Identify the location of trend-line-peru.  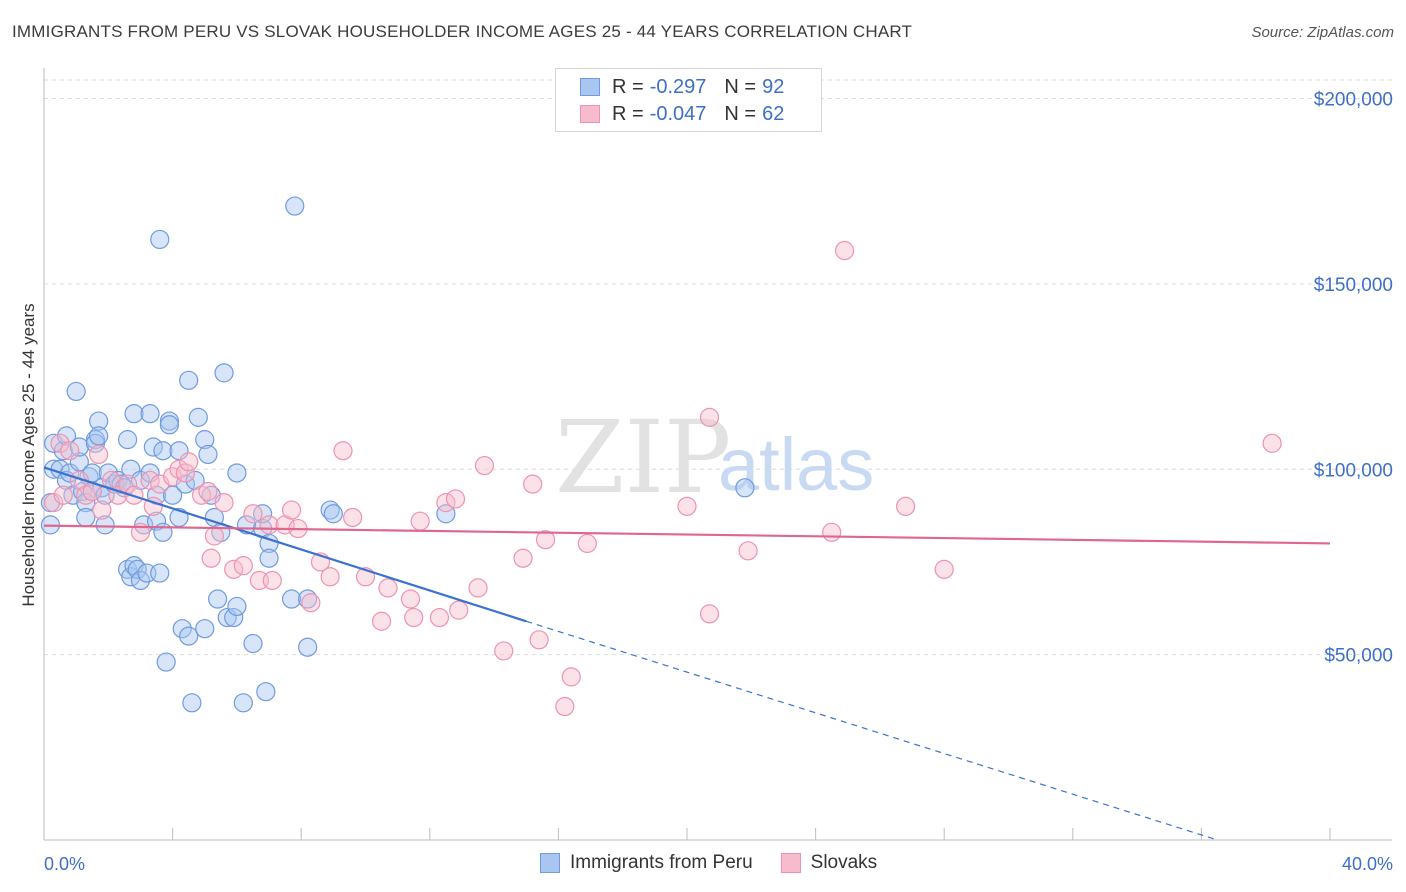
(285, 544).